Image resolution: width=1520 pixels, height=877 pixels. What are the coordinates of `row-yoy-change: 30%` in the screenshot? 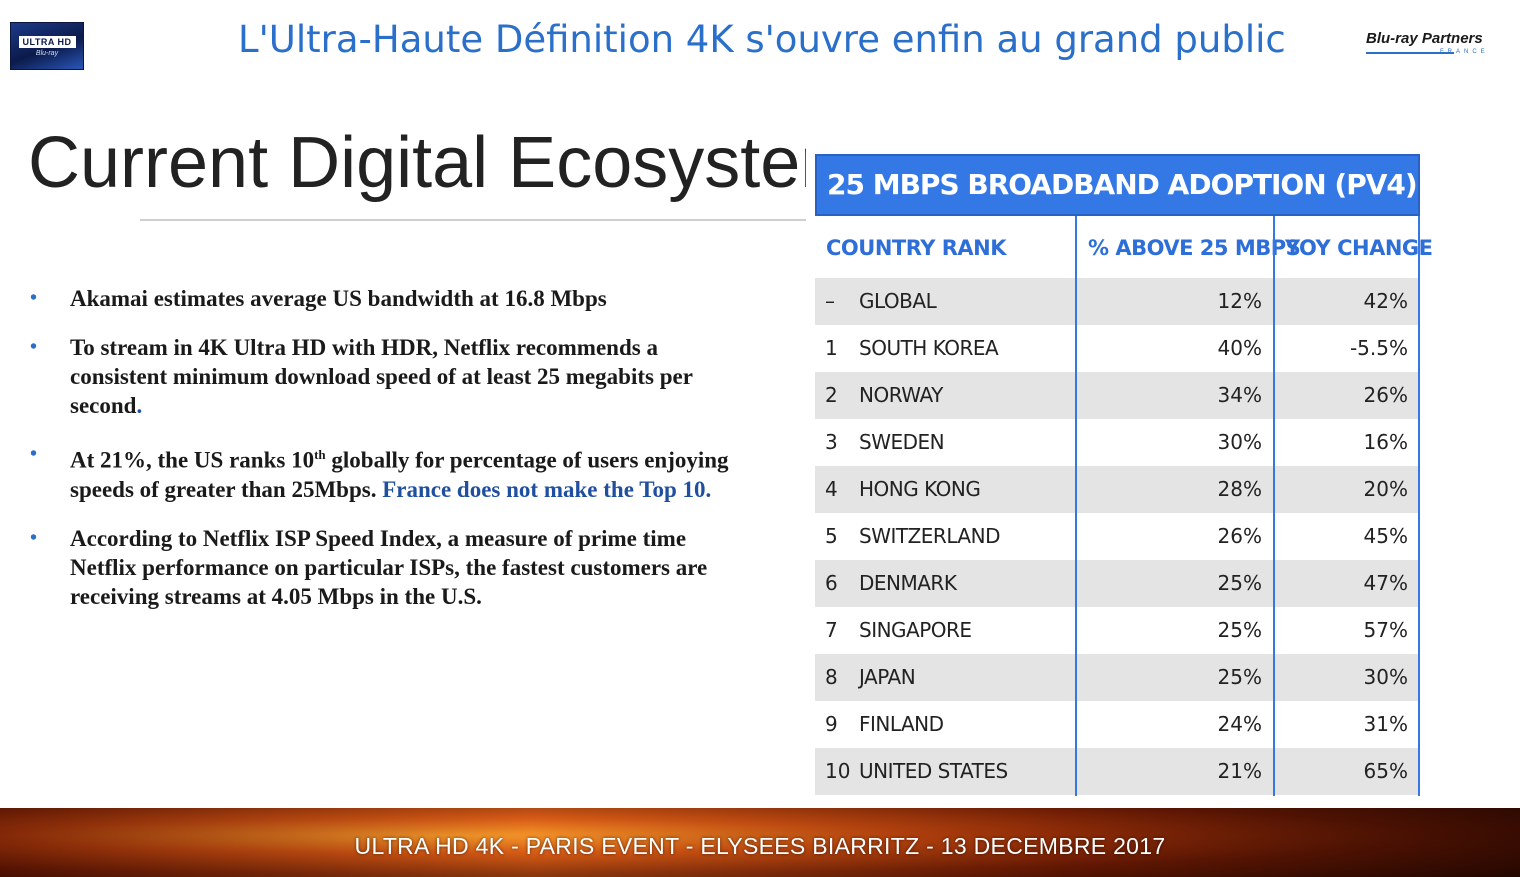 It's located at (1385, 677).